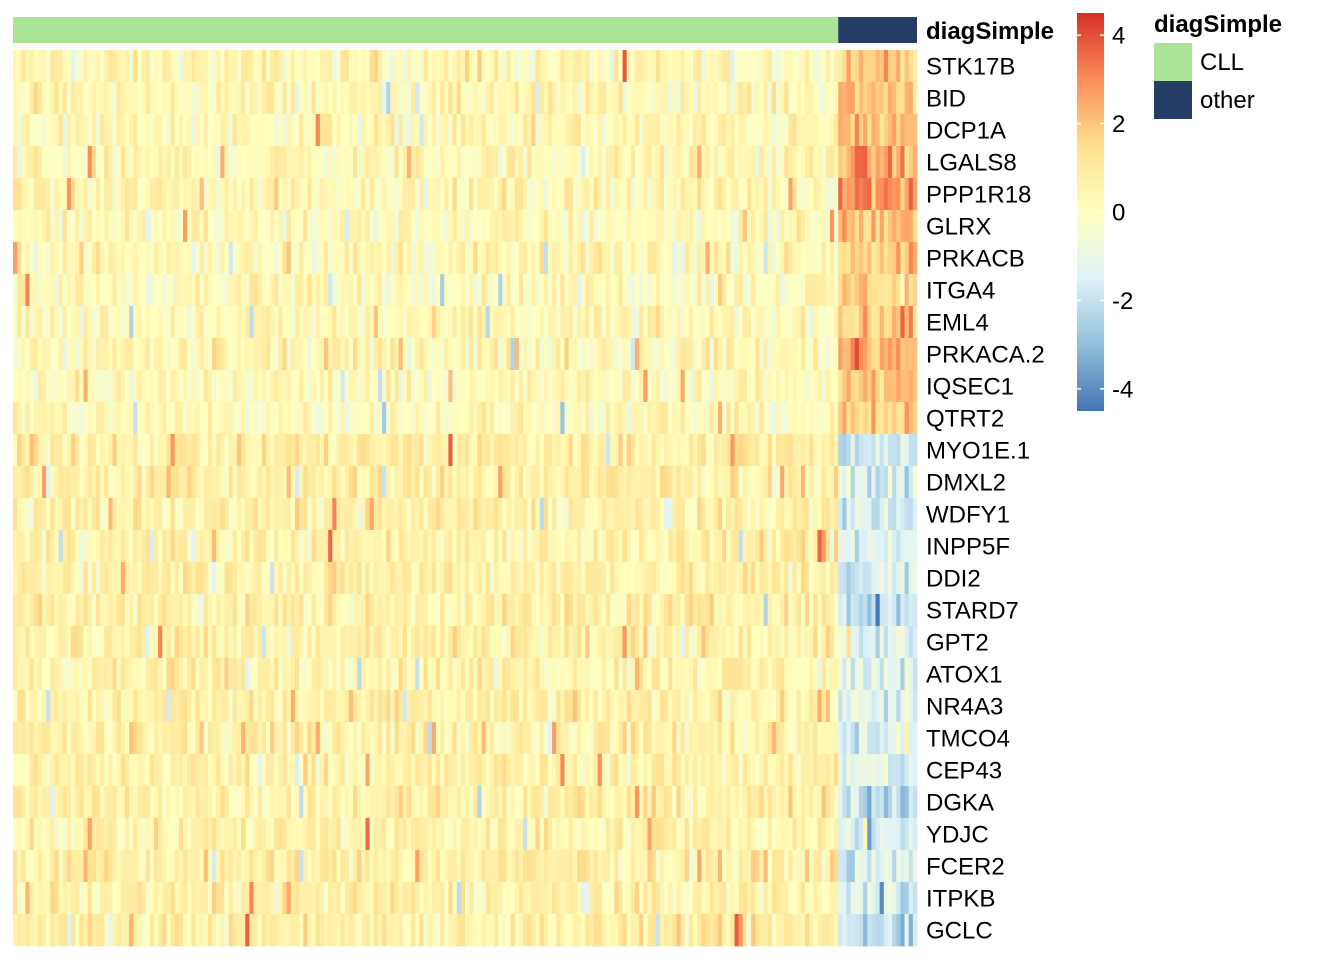 The height and width of the screenshot is (960, 1344). What do you see at coordinates (877, 30) in the screenshot?
I see `annotation-segment-other` at bounding box center [877, 30].